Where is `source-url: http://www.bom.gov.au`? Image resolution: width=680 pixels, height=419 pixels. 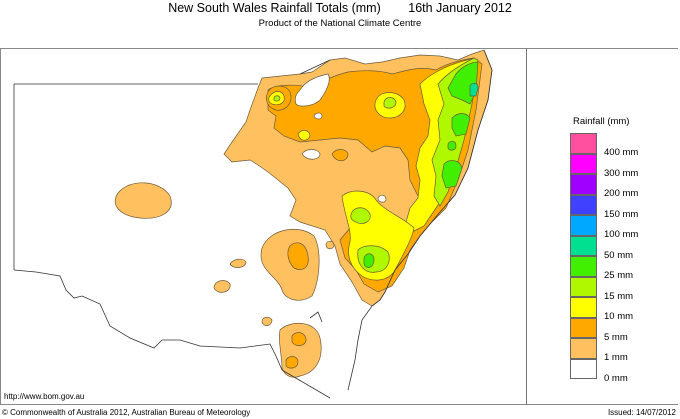
source-url: http://www.bom.gov.au is located at coordinates (44, 396).